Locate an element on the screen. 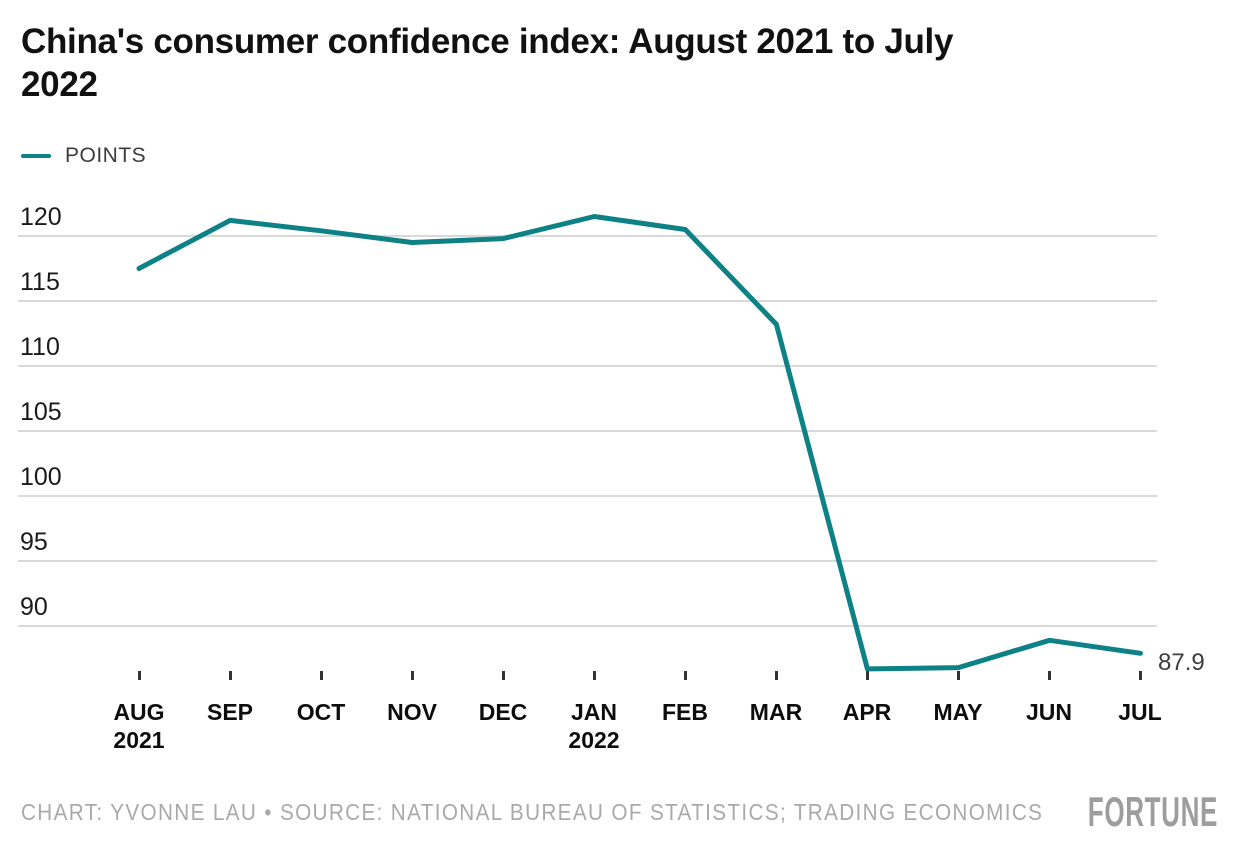 The height and width of the screenshot is (852, 1240). x-axis-label-mar: MAR is located at coordinates (776, 712).